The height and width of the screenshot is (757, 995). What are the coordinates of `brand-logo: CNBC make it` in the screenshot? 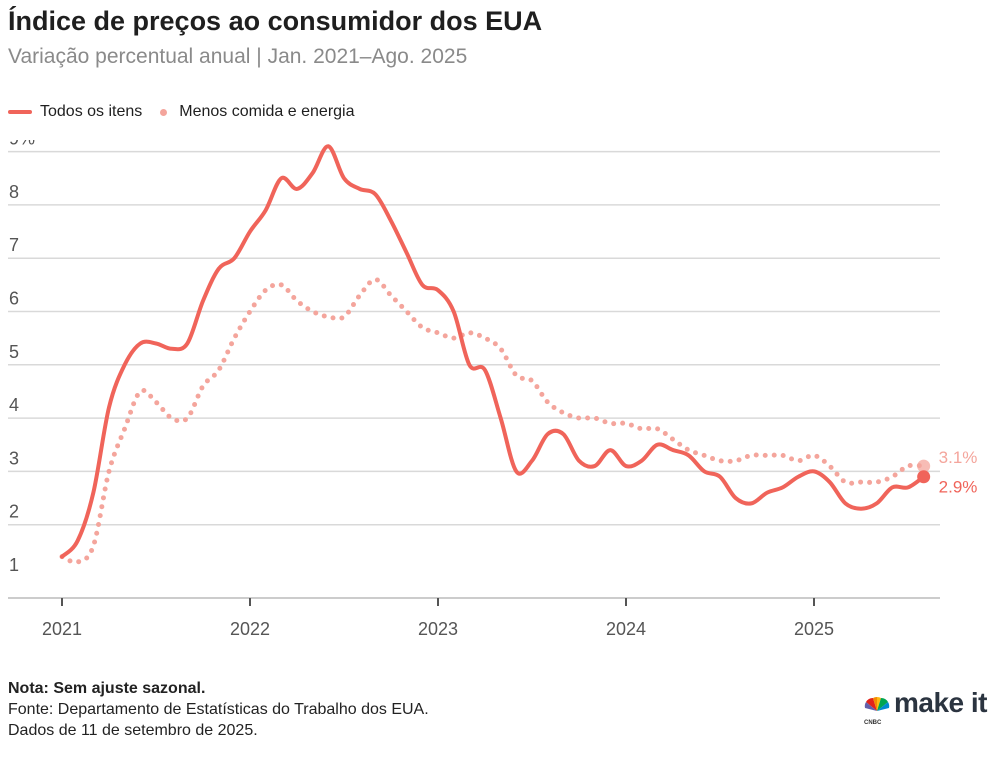 It's located at (926, 707).